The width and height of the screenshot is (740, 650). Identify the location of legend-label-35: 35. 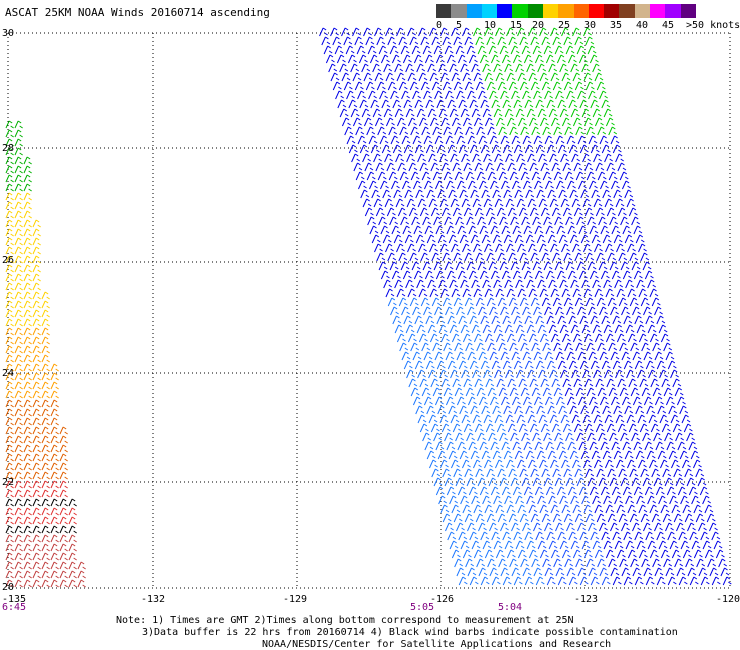
(616, 25).